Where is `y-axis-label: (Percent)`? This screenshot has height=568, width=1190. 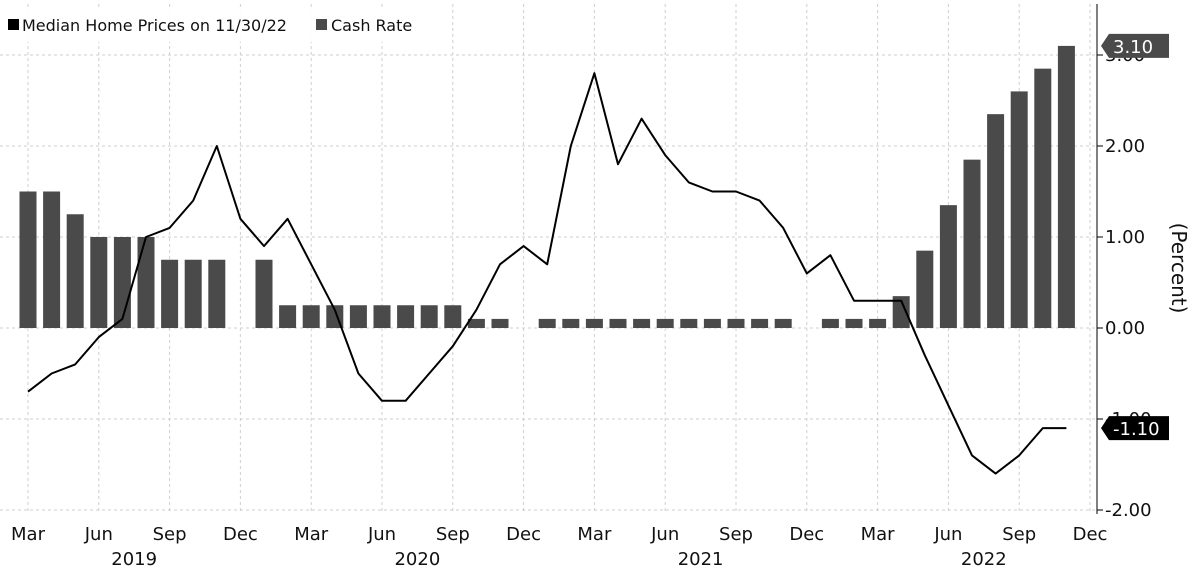 y-axis-label: (Percent) is located at coordinates (1178, 268).